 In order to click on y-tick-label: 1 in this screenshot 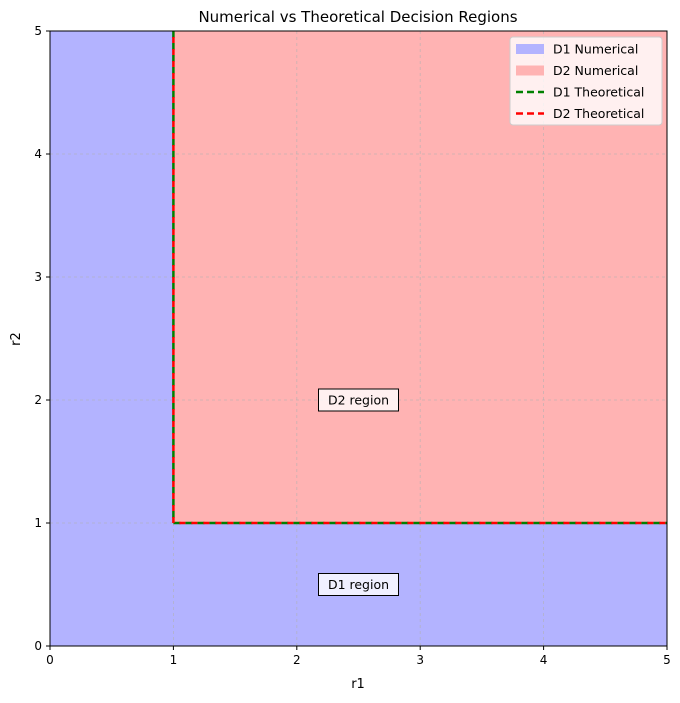, I will do `click(38, 523)`.